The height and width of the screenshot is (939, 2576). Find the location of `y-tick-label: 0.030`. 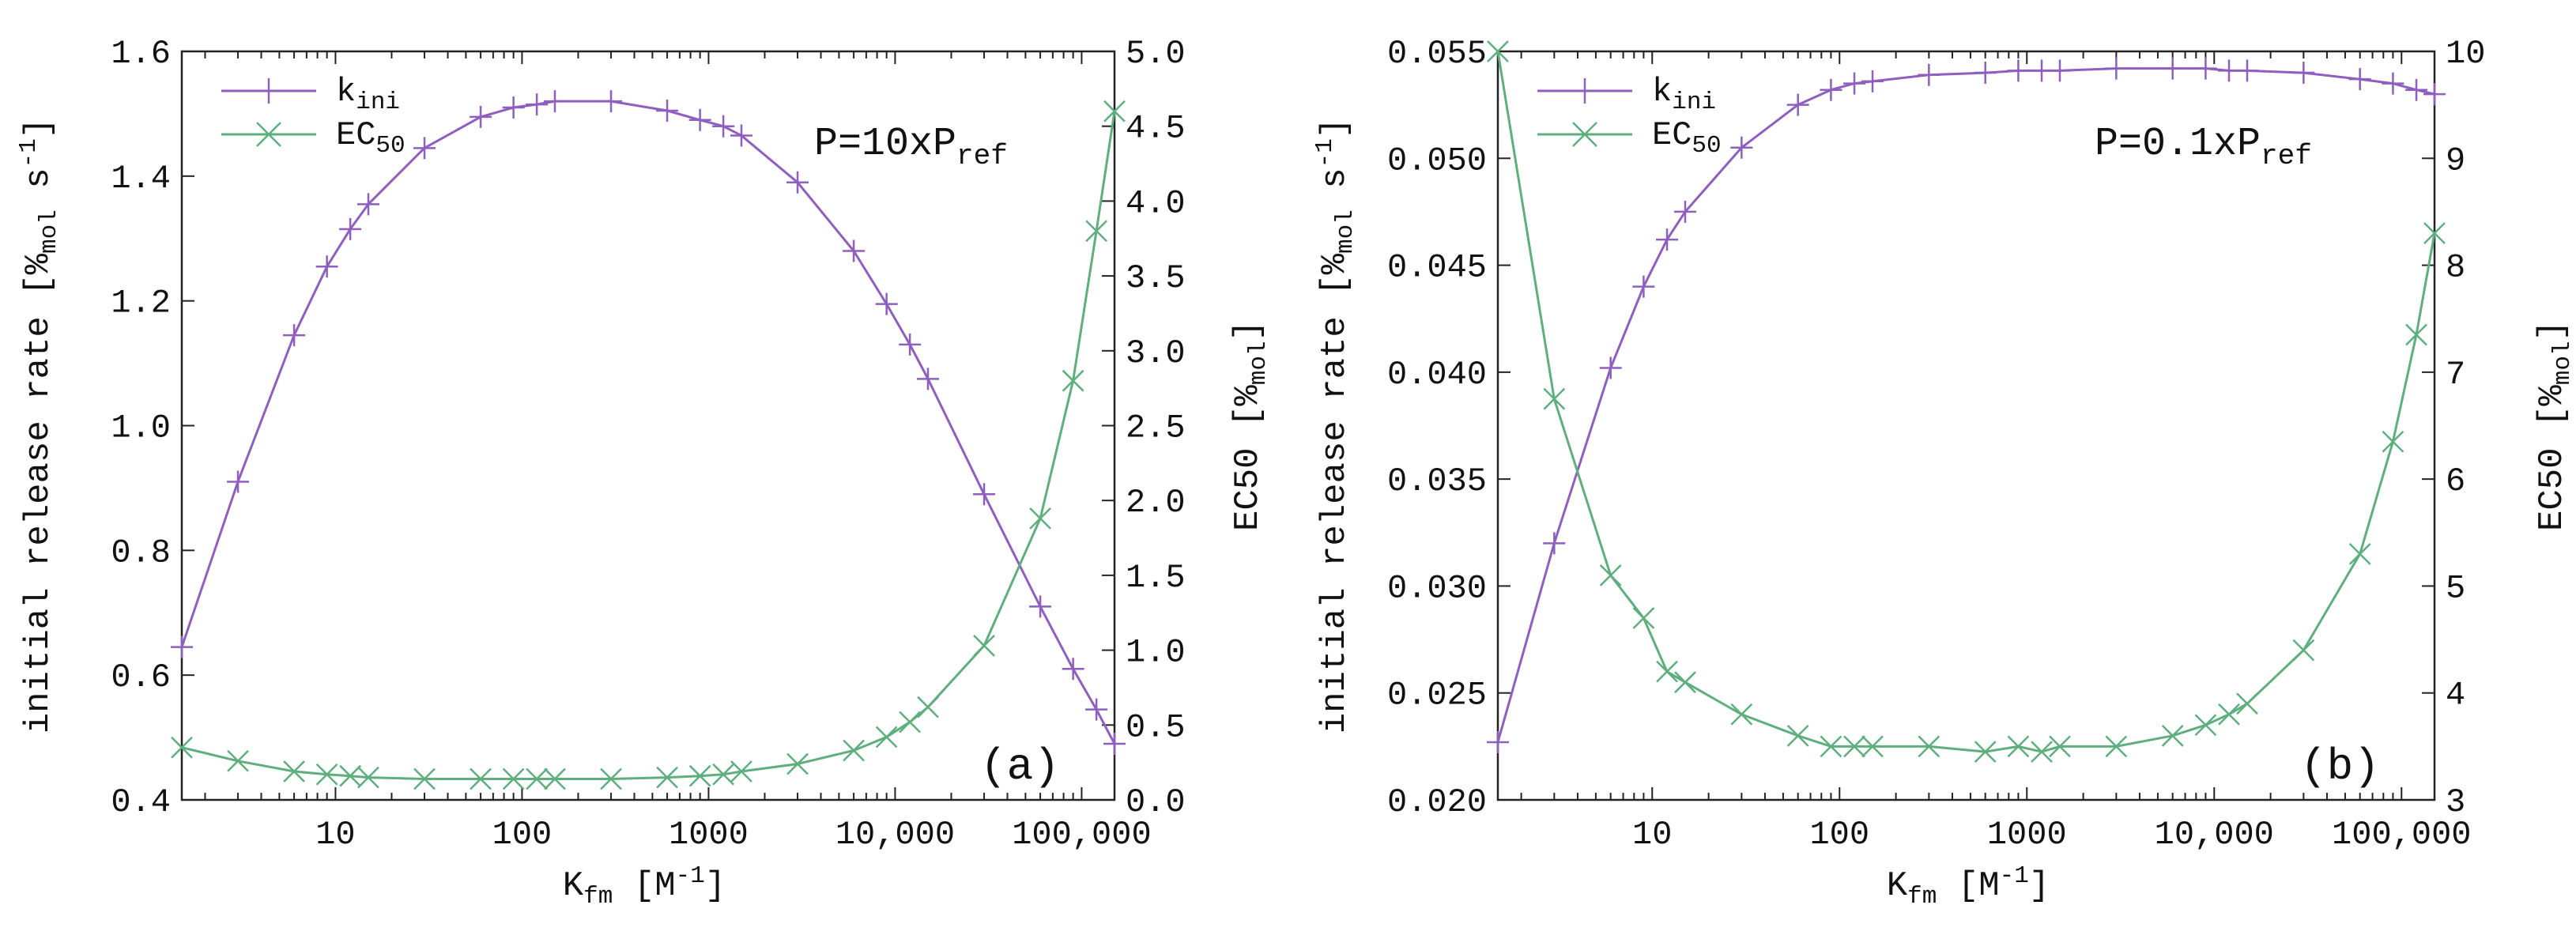

y-tick-label: 0.030 is located at coordinates (1437, 588).